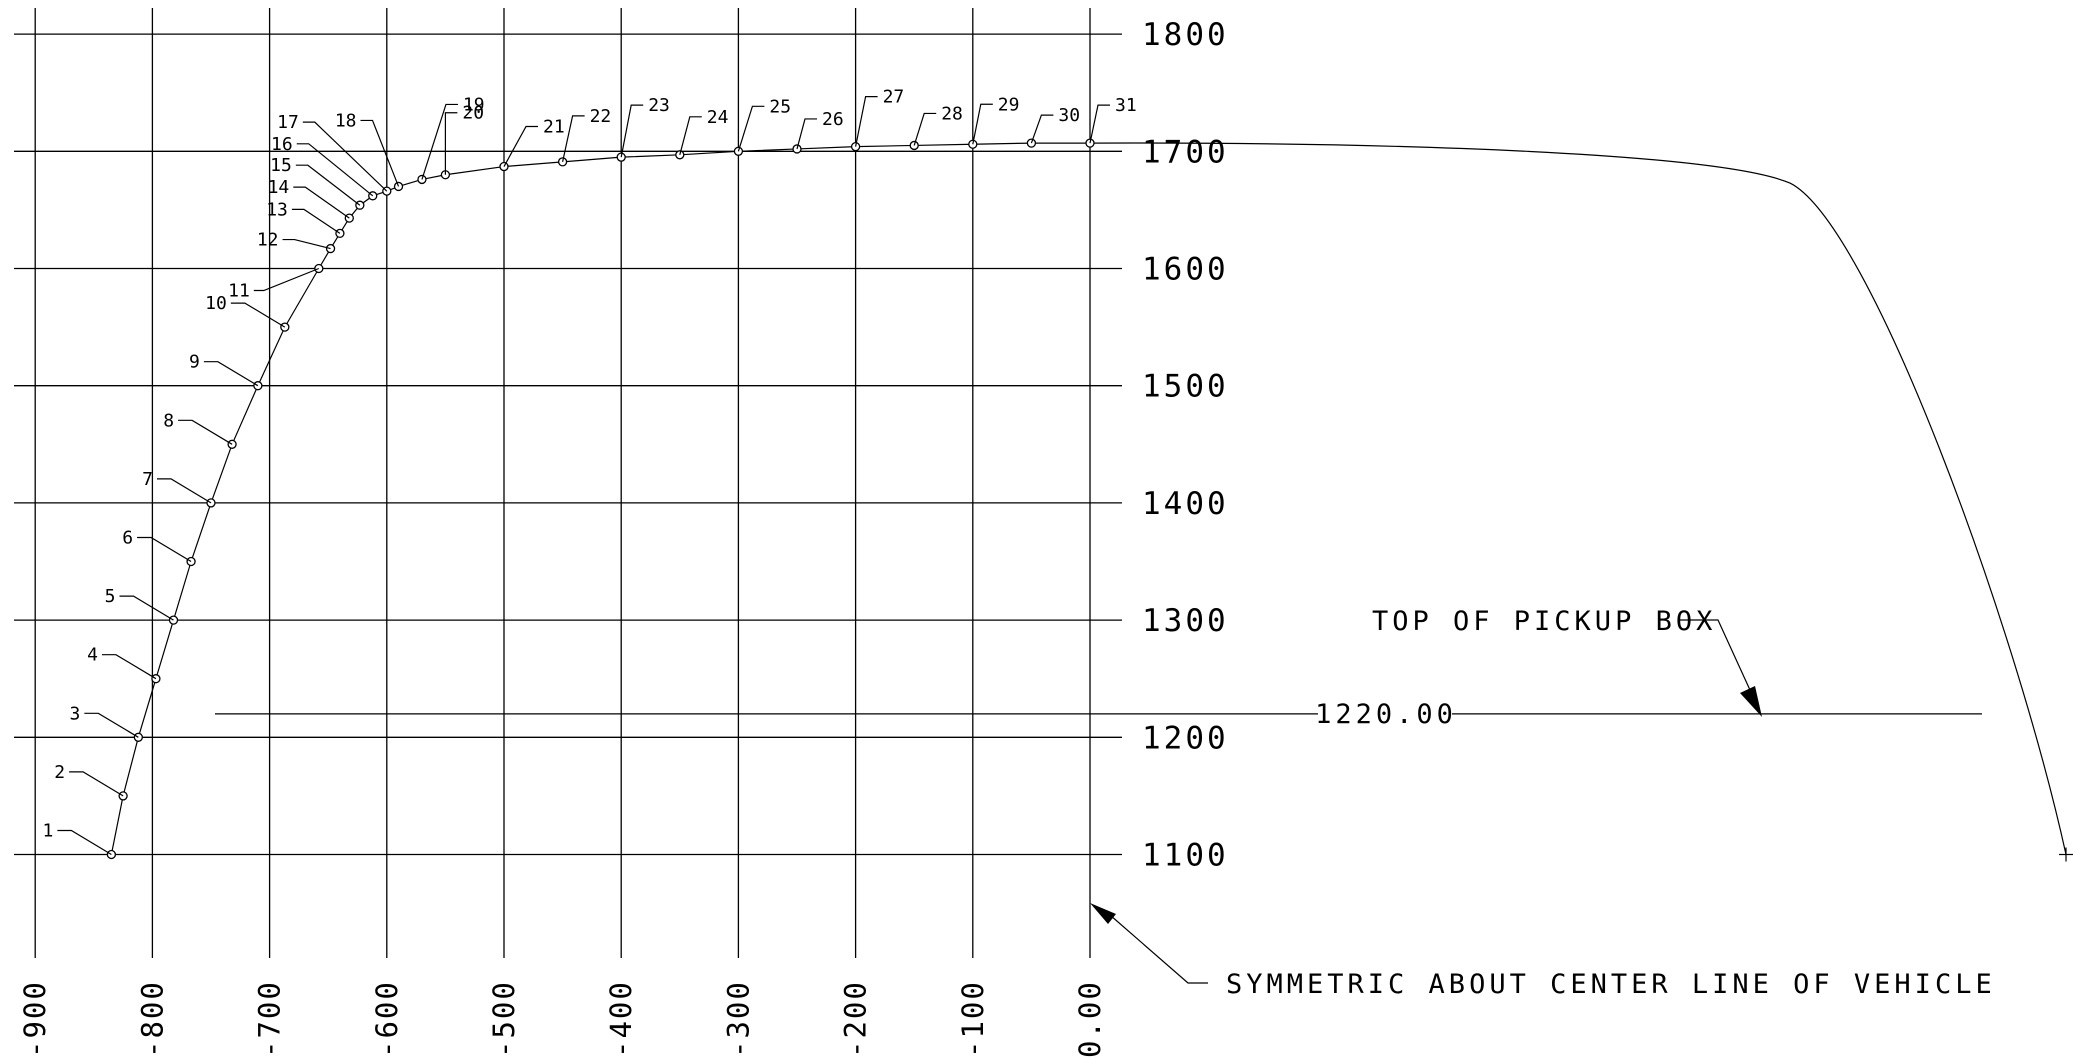 This screenshot has height=1061, width=2075. Describe the element at coordinates (110, 596) in the screenshot. I see `point-number-label: 5` at that location.